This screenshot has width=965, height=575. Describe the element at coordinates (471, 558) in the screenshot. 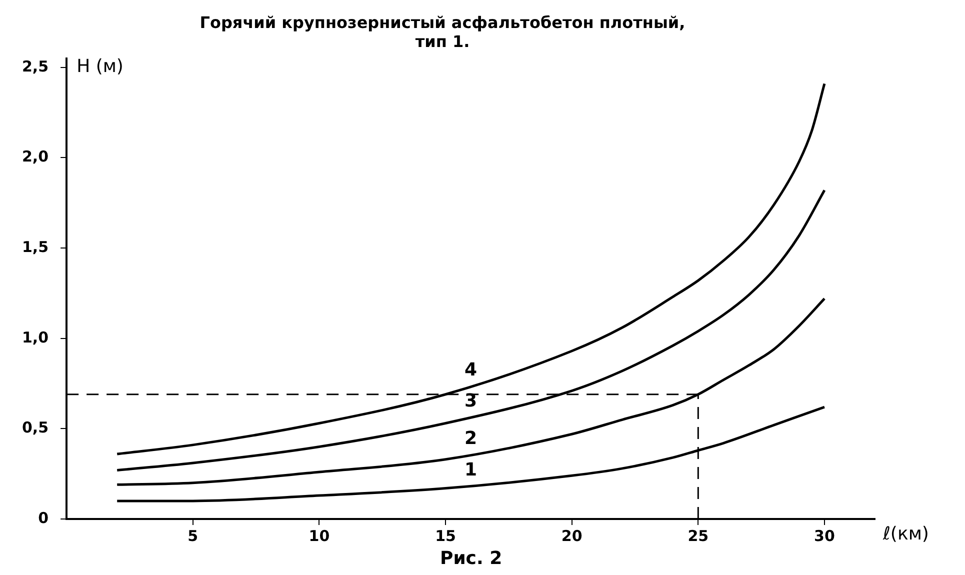

I see `text: Рис. 2` at that location.